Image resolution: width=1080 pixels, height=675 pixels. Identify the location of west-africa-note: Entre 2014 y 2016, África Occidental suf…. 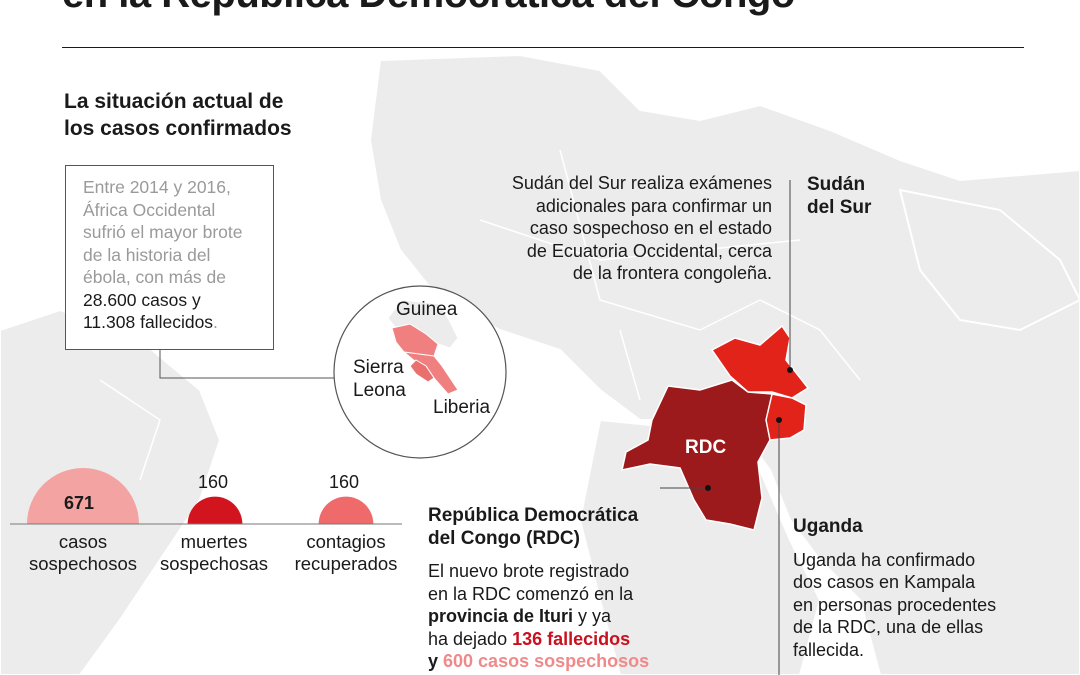
(169, 257).